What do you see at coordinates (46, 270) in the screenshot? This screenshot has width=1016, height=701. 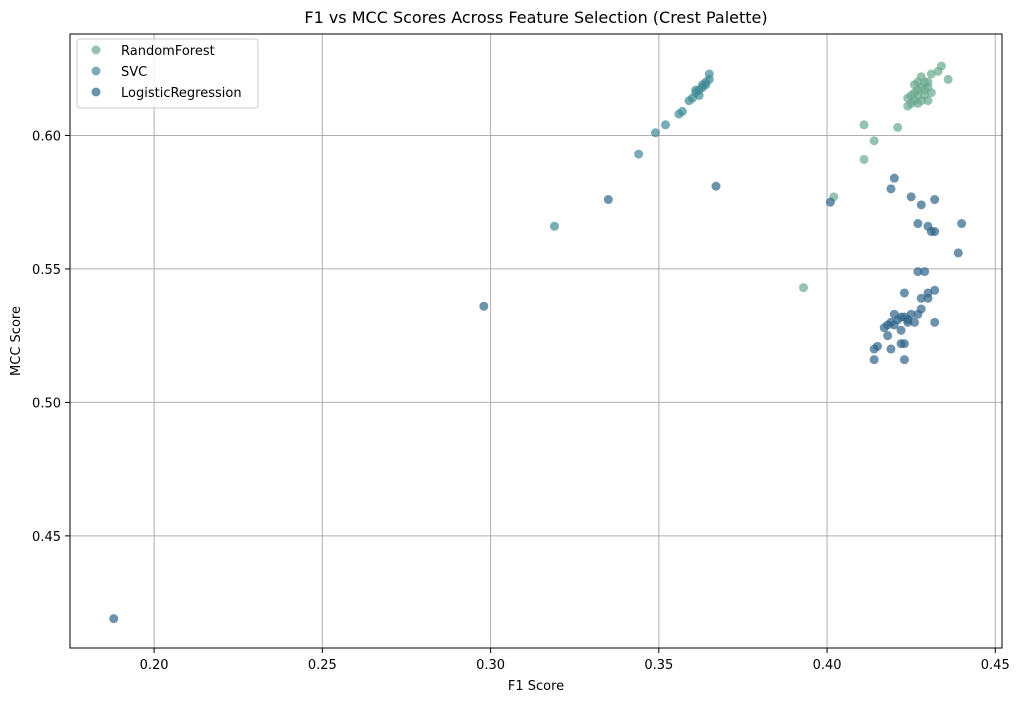 I see `y-tick-label: 0.55` at bounding box center [46, 270].